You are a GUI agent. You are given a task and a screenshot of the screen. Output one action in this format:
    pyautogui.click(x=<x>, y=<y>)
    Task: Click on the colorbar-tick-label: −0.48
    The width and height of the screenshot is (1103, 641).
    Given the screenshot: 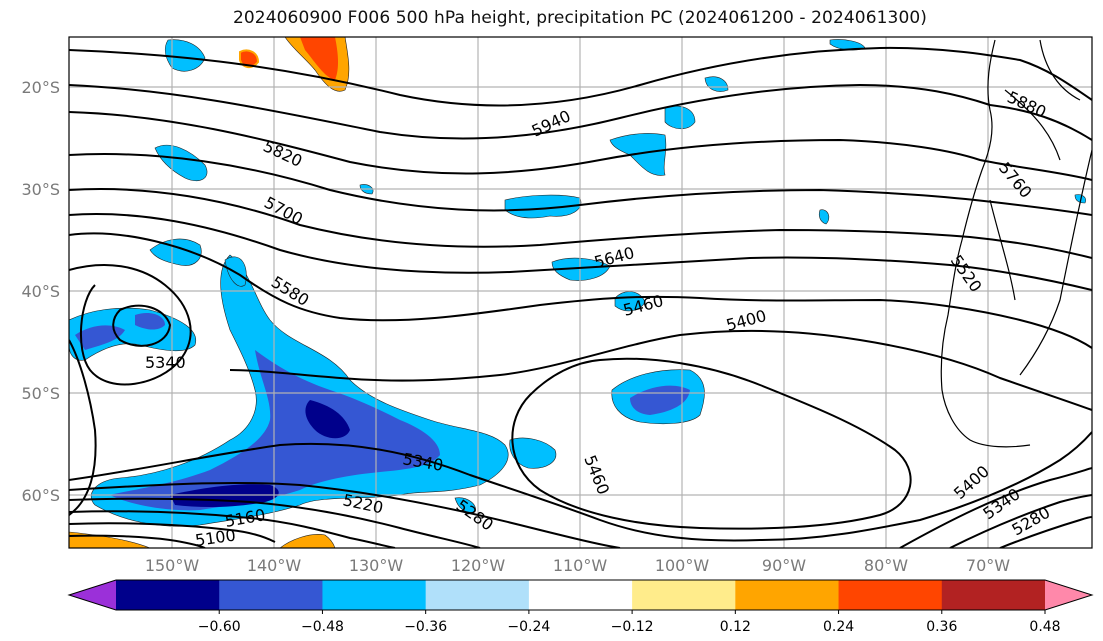 What is the action you would take?
    pyautogui.click(x=322, y=627)
    